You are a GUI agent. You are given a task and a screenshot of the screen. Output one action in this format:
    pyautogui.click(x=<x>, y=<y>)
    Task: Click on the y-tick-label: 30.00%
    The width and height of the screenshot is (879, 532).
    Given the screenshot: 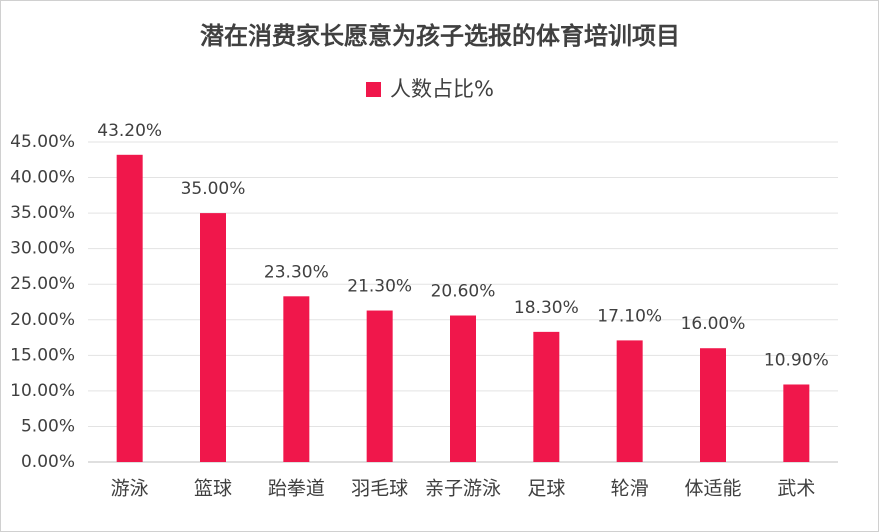 What is the action you would take?
    pyautogui.click(x=42, y=249)
    